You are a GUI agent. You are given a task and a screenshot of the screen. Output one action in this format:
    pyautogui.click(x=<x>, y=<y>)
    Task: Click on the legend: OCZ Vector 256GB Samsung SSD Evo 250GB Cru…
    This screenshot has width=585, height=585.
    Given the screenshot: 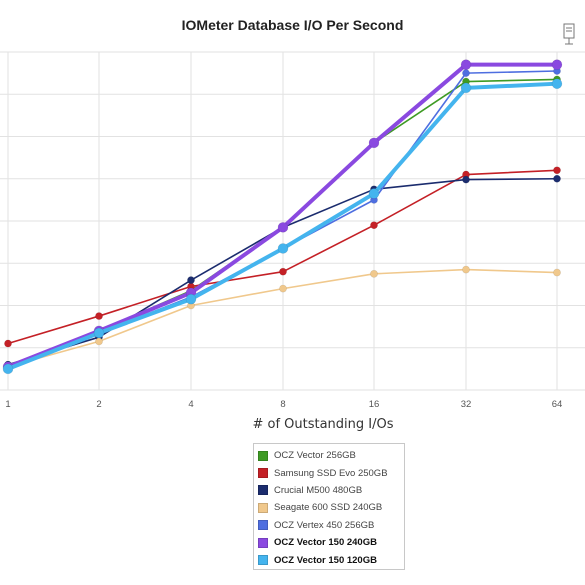 What is the action you would take?
    pyautogui.click(x=329, y=506)
    